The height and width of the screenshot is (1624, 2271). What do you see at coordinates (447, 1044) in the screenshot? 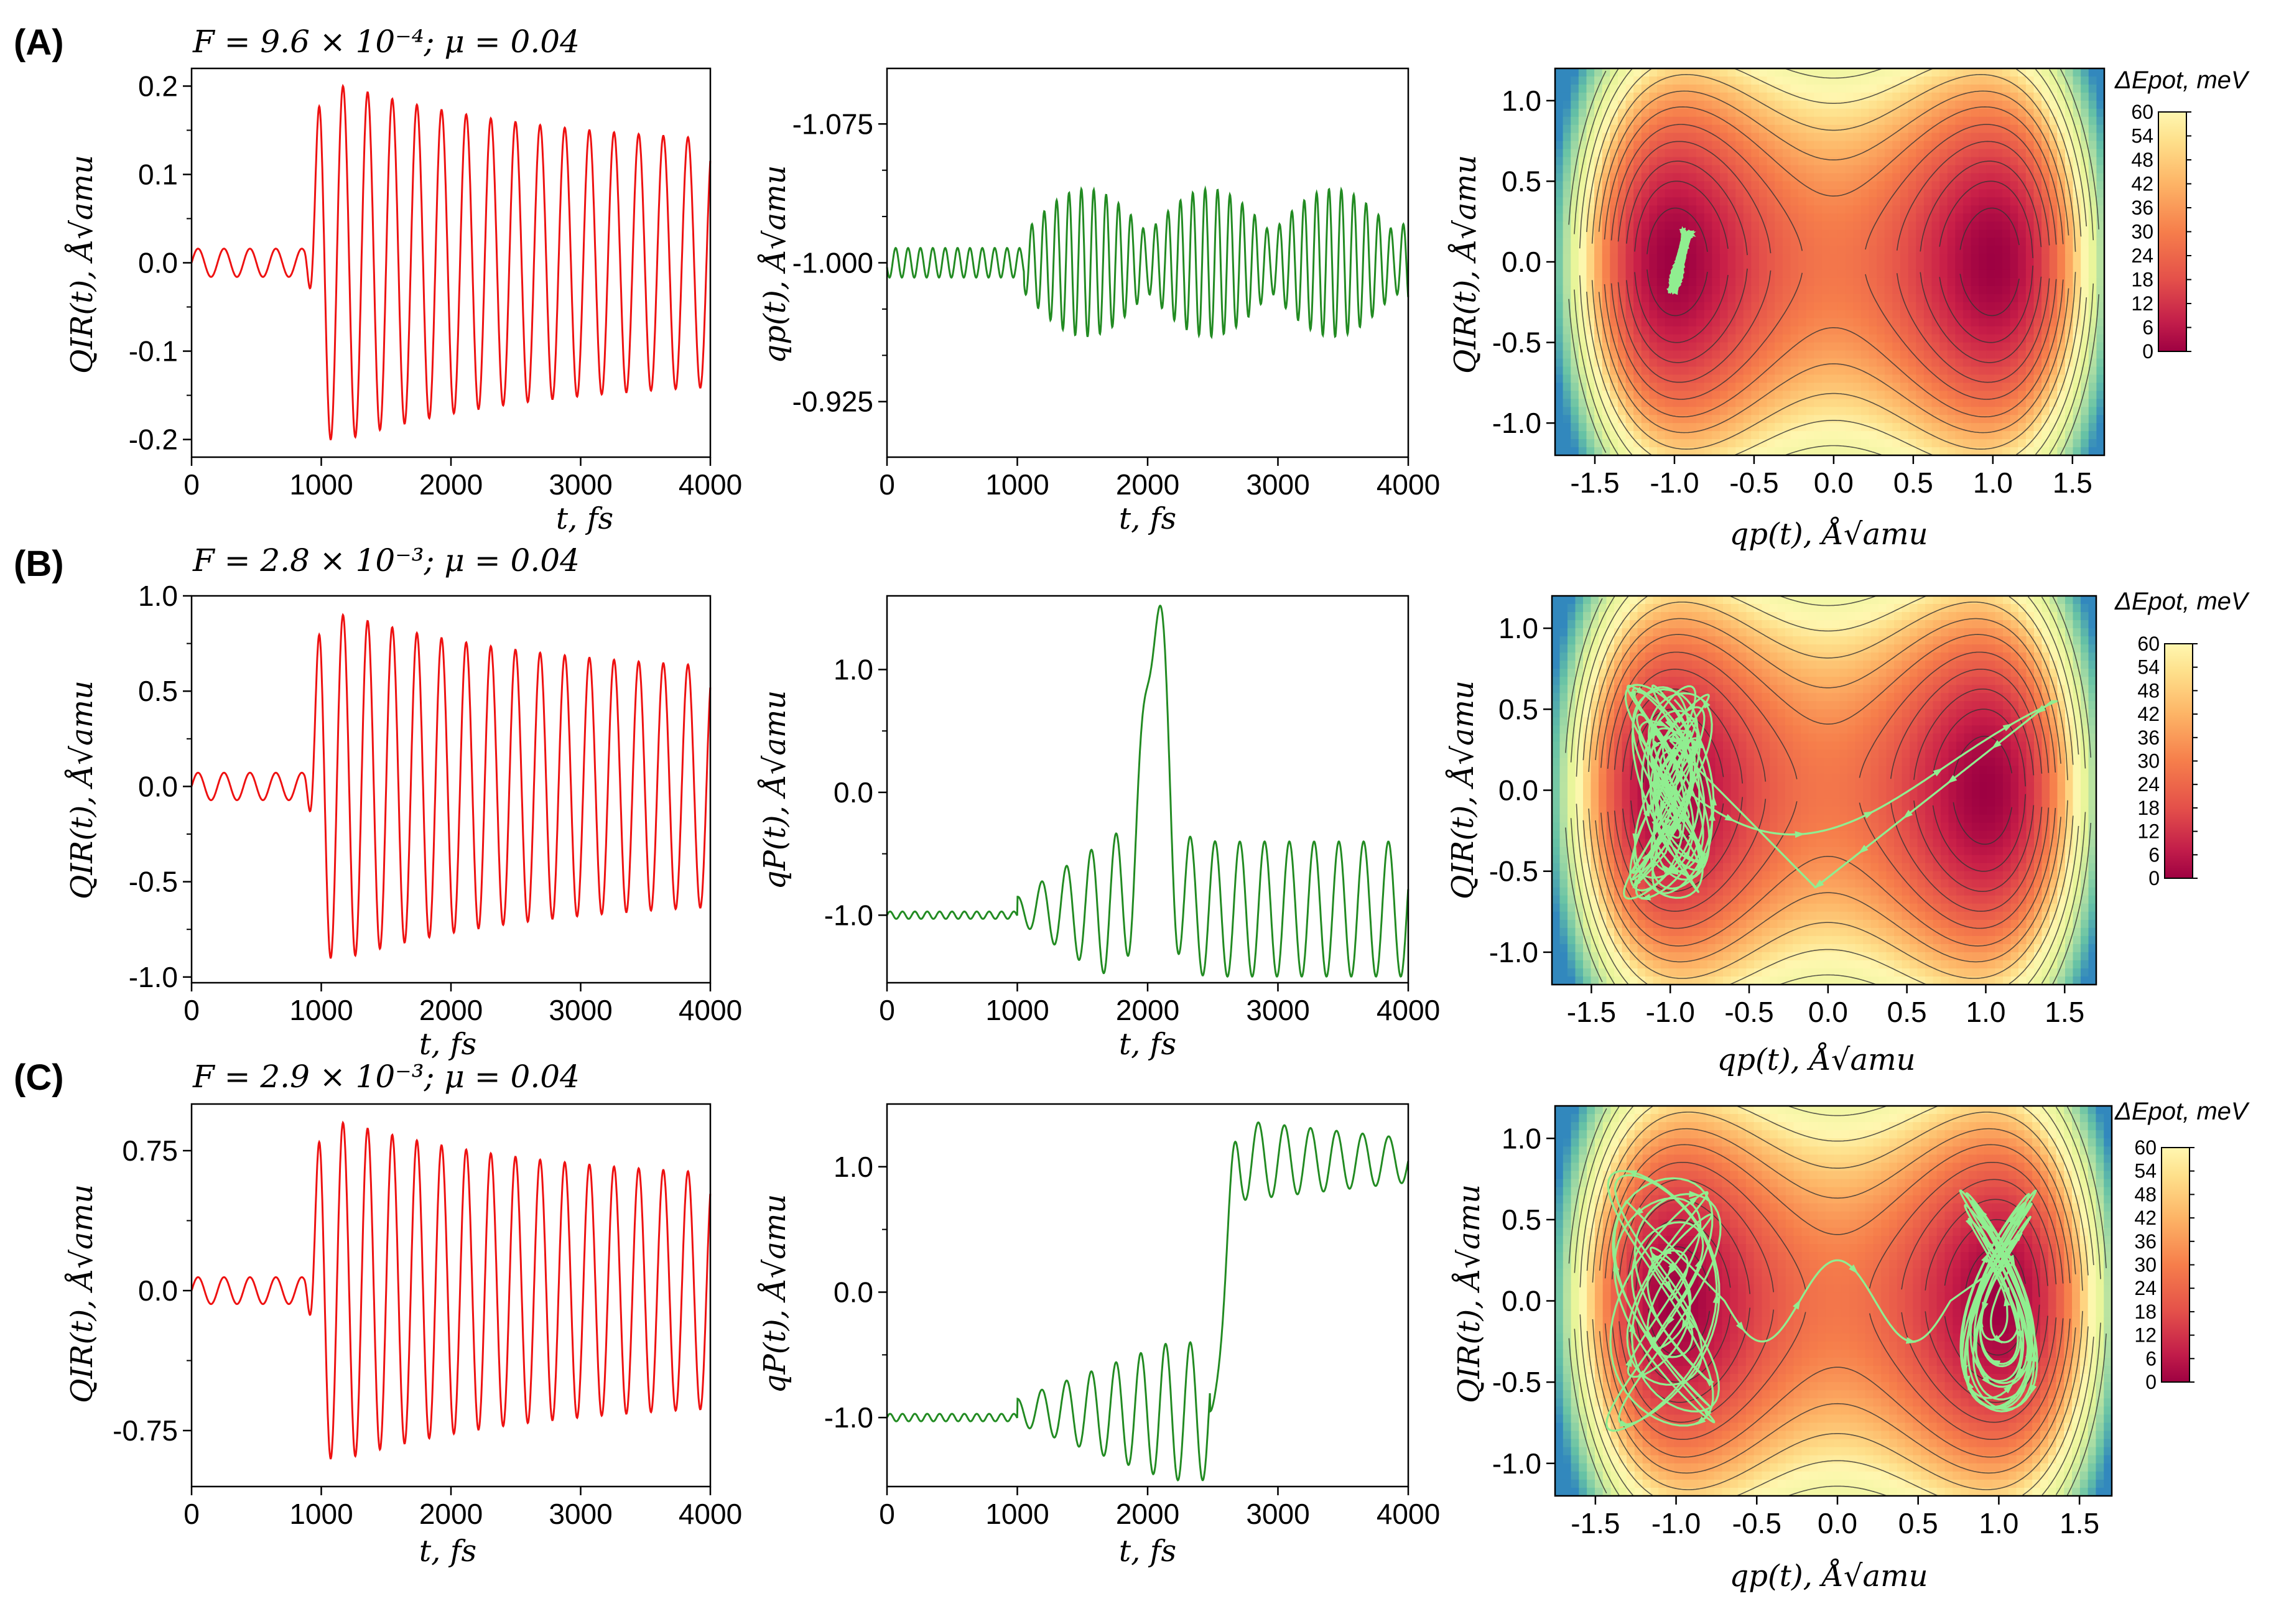
I see `xlabel-b-ir: t, fs` at bounding box center [447, 1044].